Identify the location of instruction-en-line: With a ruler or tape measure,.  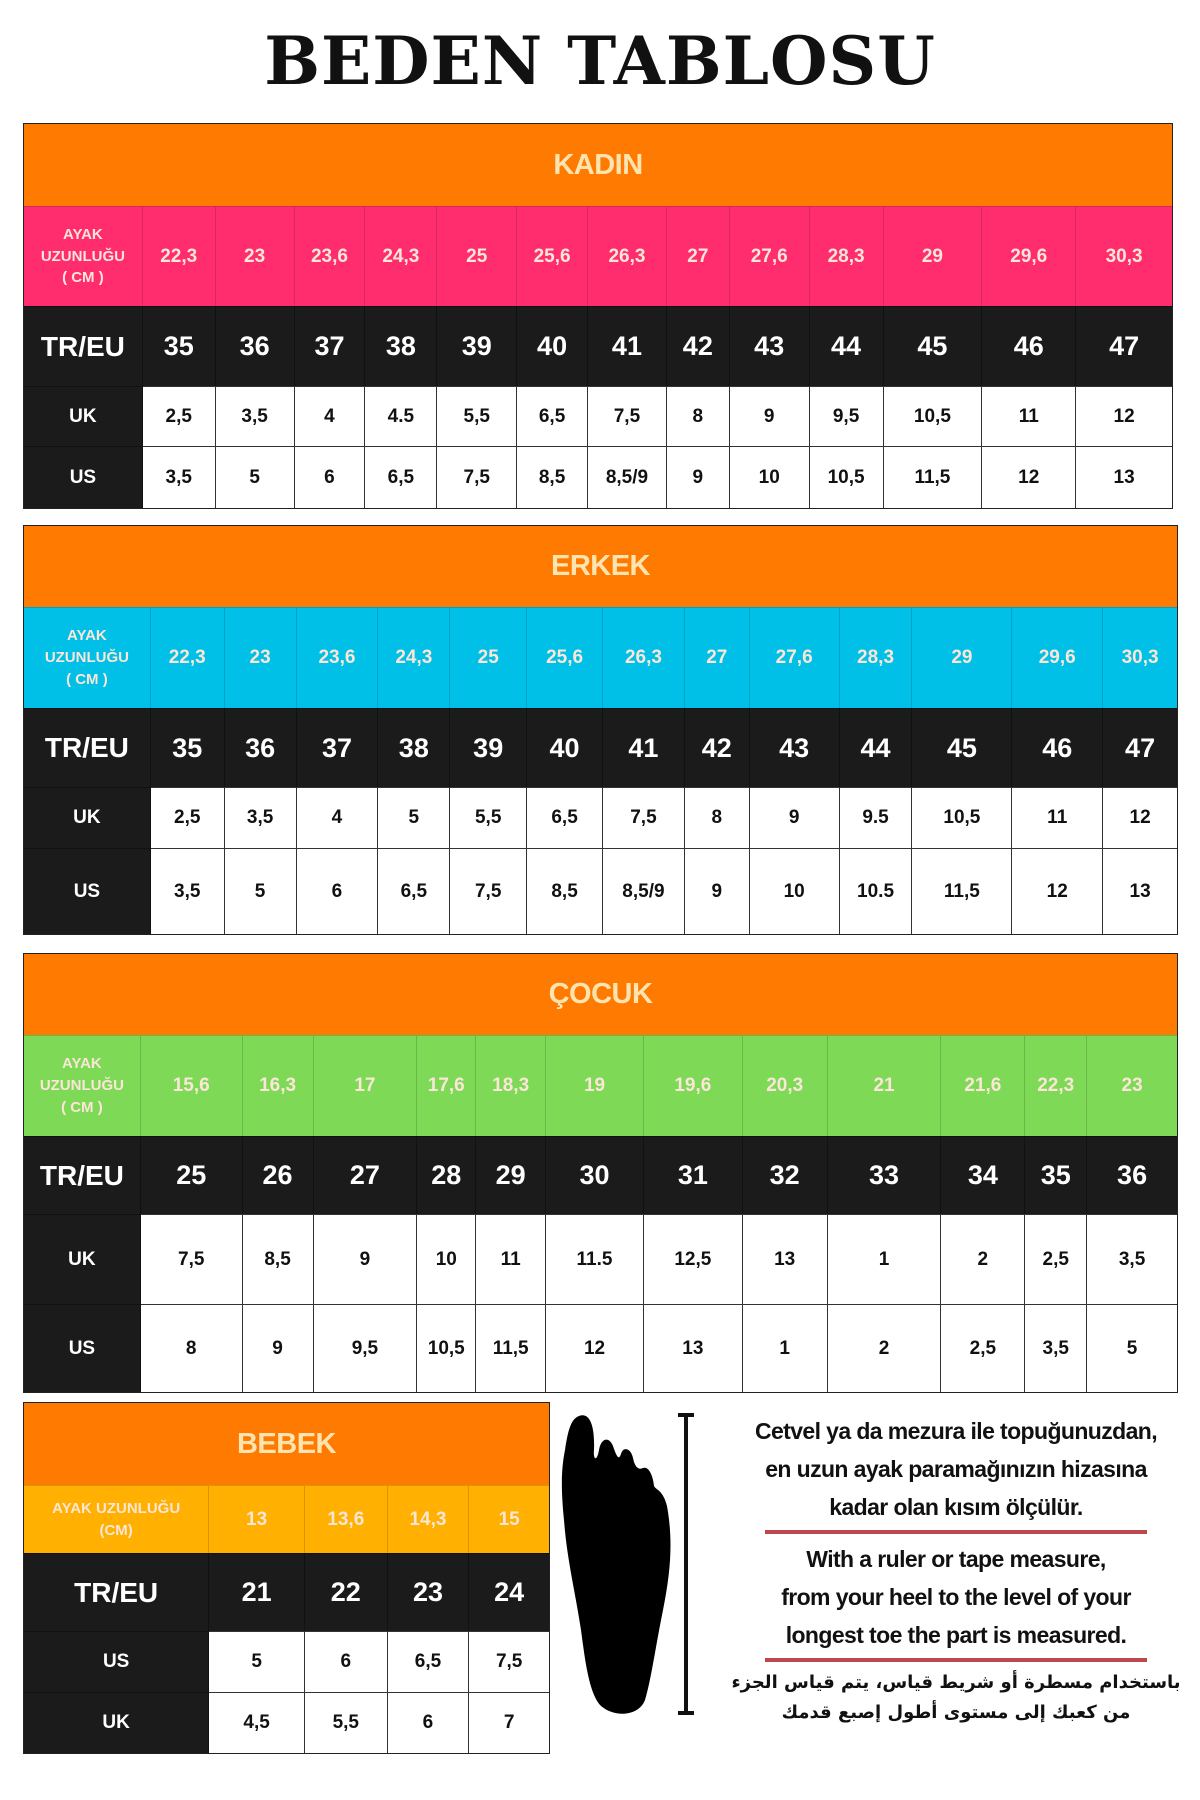
(956, 1559).